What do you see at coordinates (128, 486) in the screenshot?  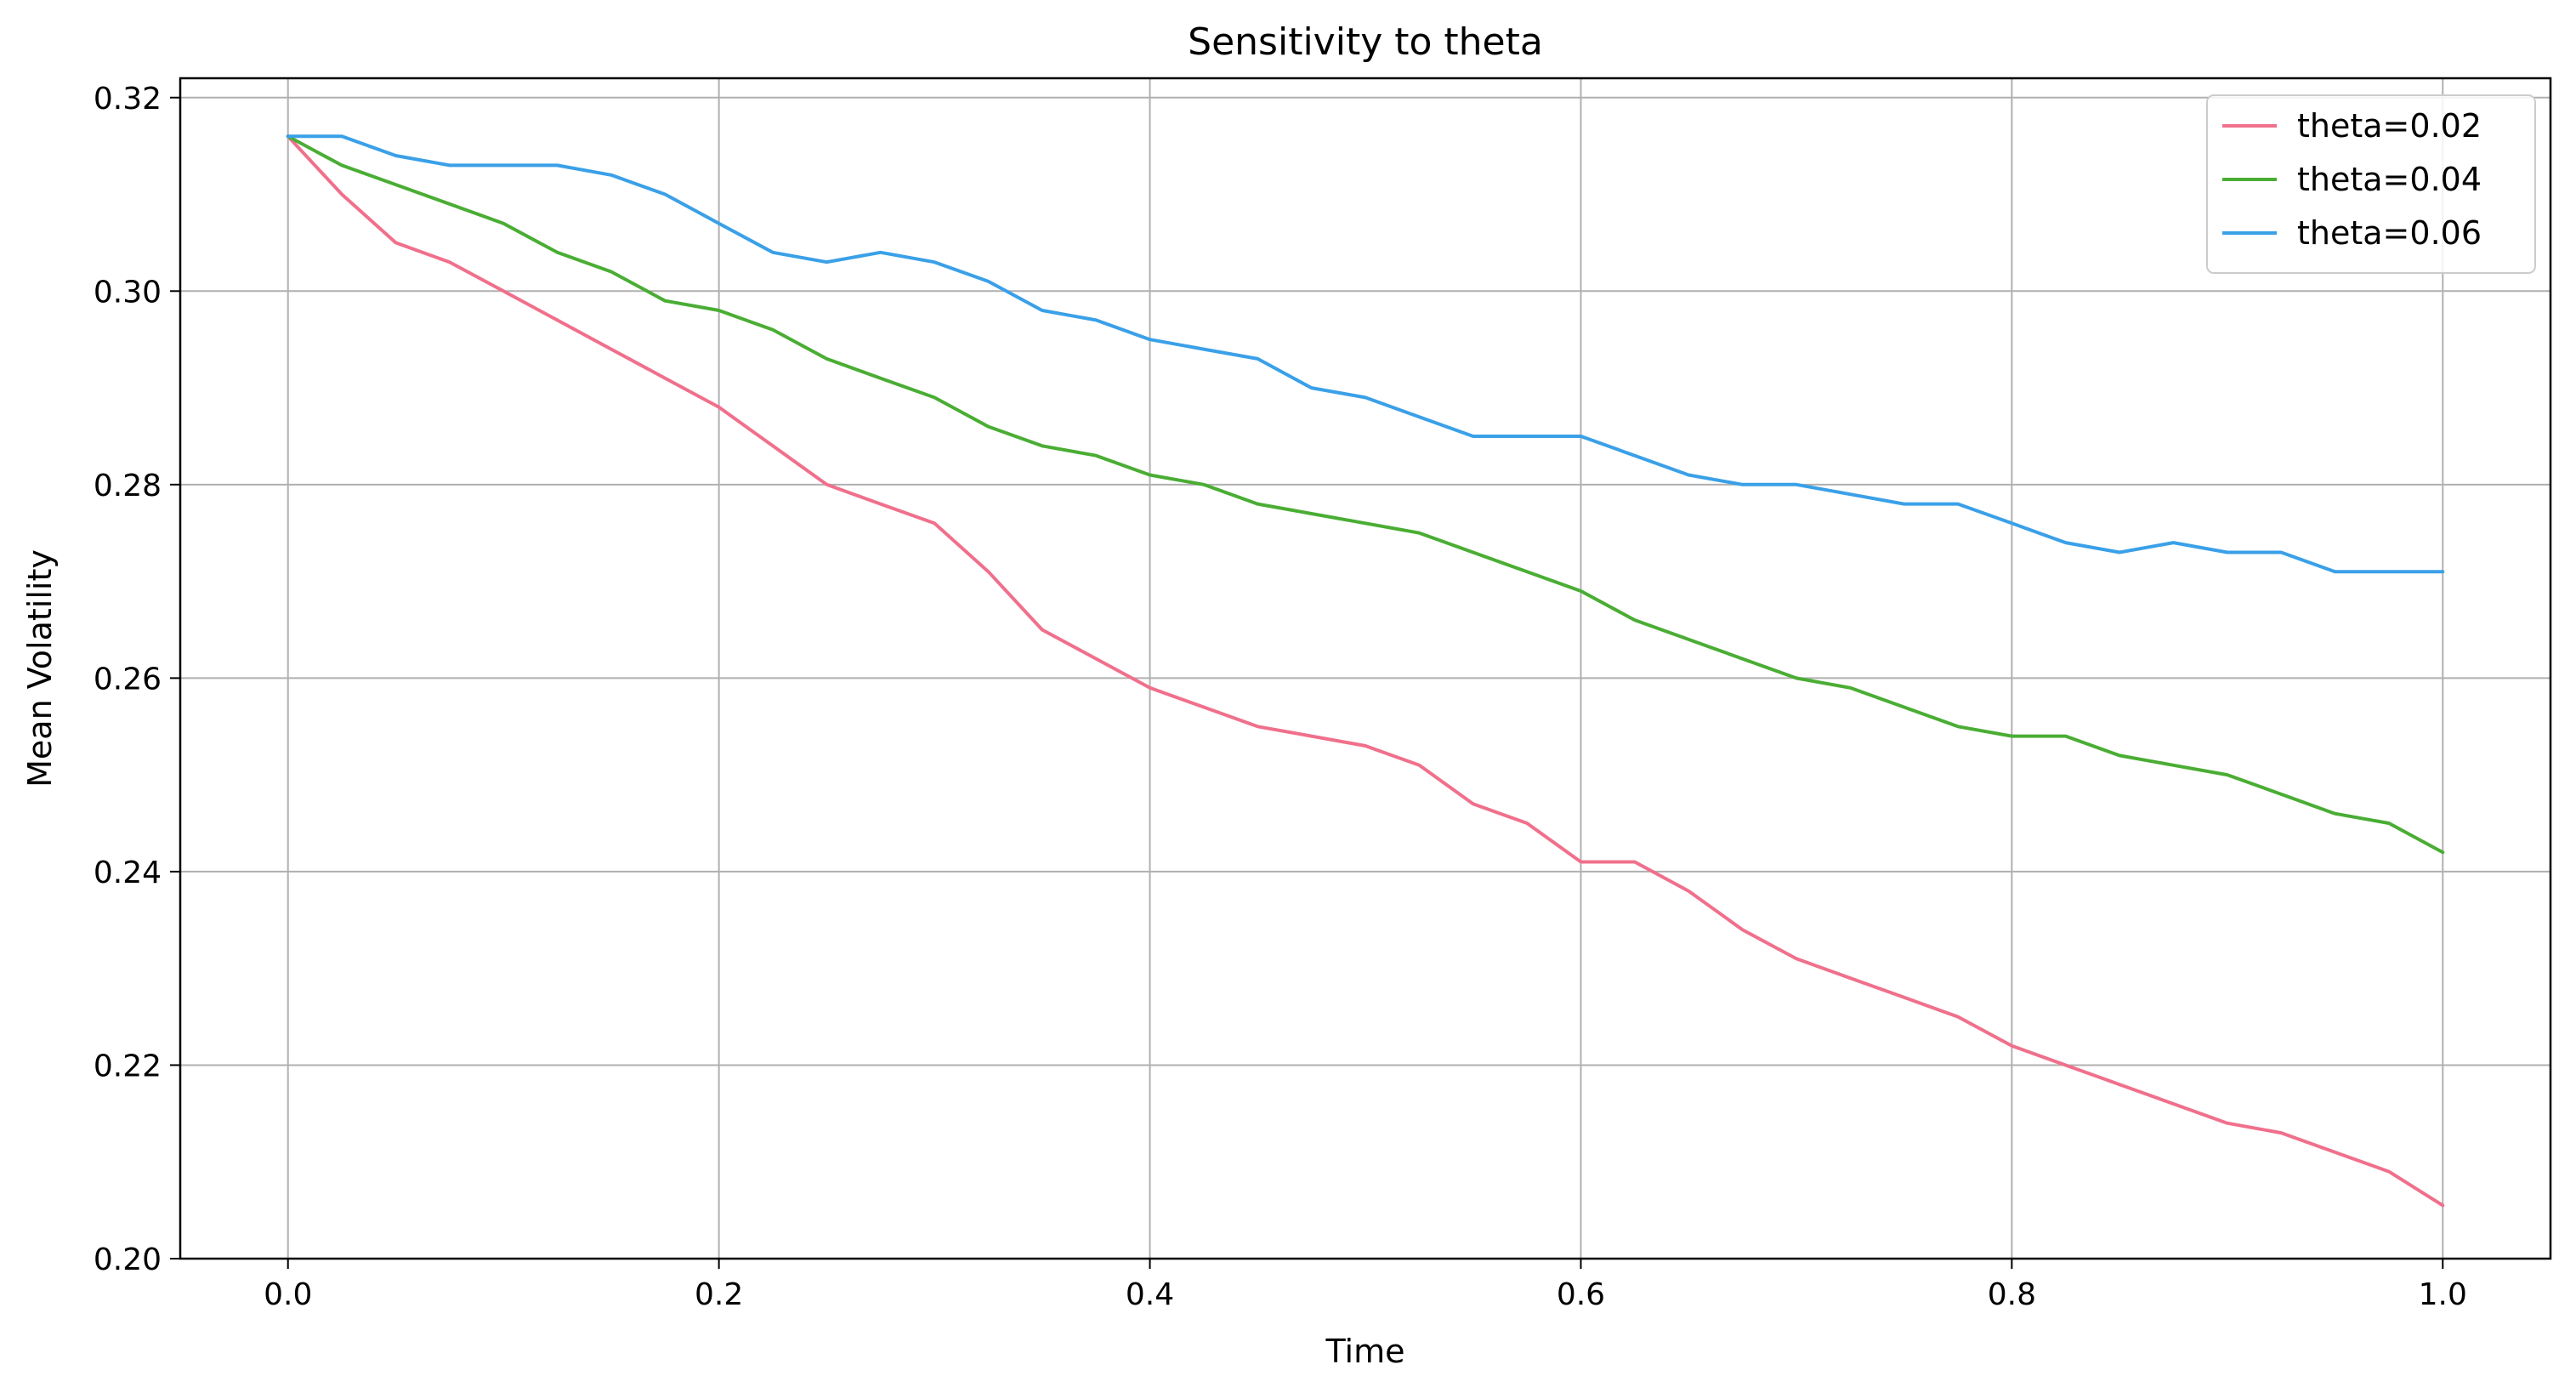 I see `y-tick-label: 0.28` at bounding box center [128, 486].